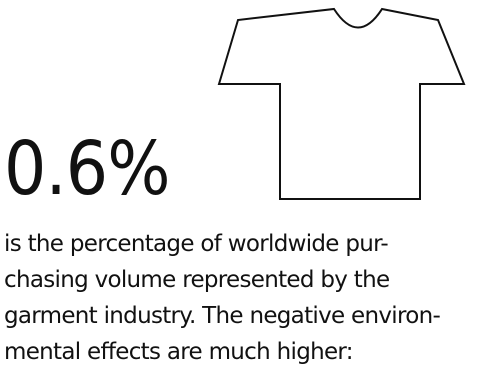 This screenshot has width=487, height=385. What do you see at coordinates (179, 352) in the screenshot?
I see `description-line: mental effects are much higher:` at bounding box center [179, 352].